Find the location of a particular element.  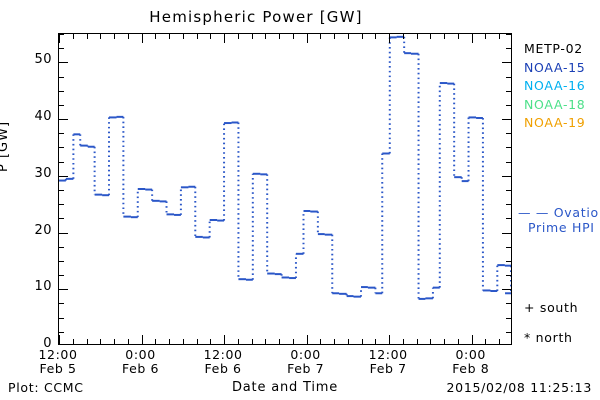

legend-symbol-south: + south is located at coordinates (551, 307).